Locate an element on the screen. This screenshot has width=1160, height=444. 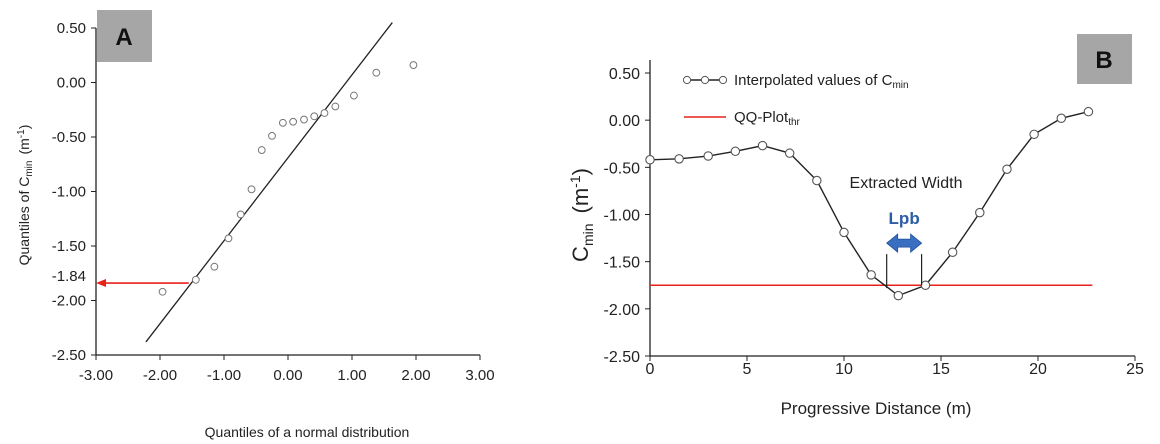
panel-a-x-axis-label: Quantiles of a normal distribution is located at coordinates (307, 432).